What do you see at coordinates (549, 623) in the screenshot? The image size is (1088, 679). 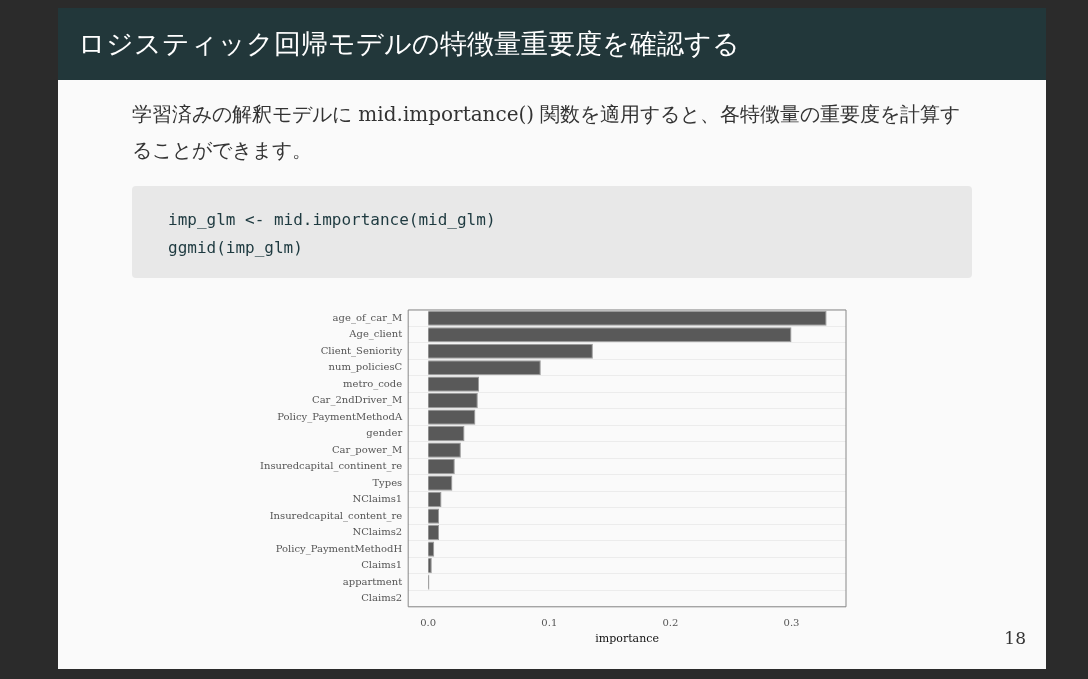 I see `x-tick-label: 0.1` at bounding box center [549, 623].